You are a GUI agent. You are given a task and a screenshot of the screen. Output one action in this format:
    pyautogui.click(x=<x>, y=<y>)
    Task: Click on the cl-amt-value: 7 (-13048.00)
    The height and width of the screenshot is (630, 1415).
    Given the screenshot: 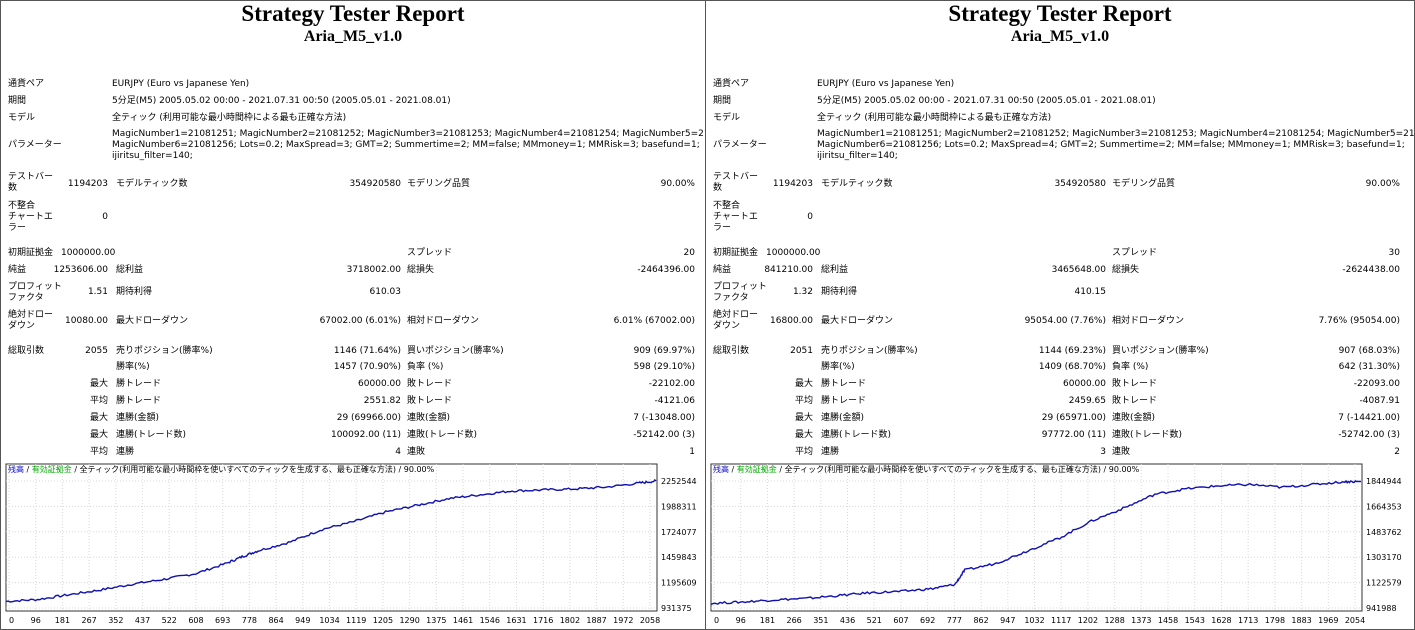 What is the action you would take?
    pyautogui.click(x=664, y=418)
    